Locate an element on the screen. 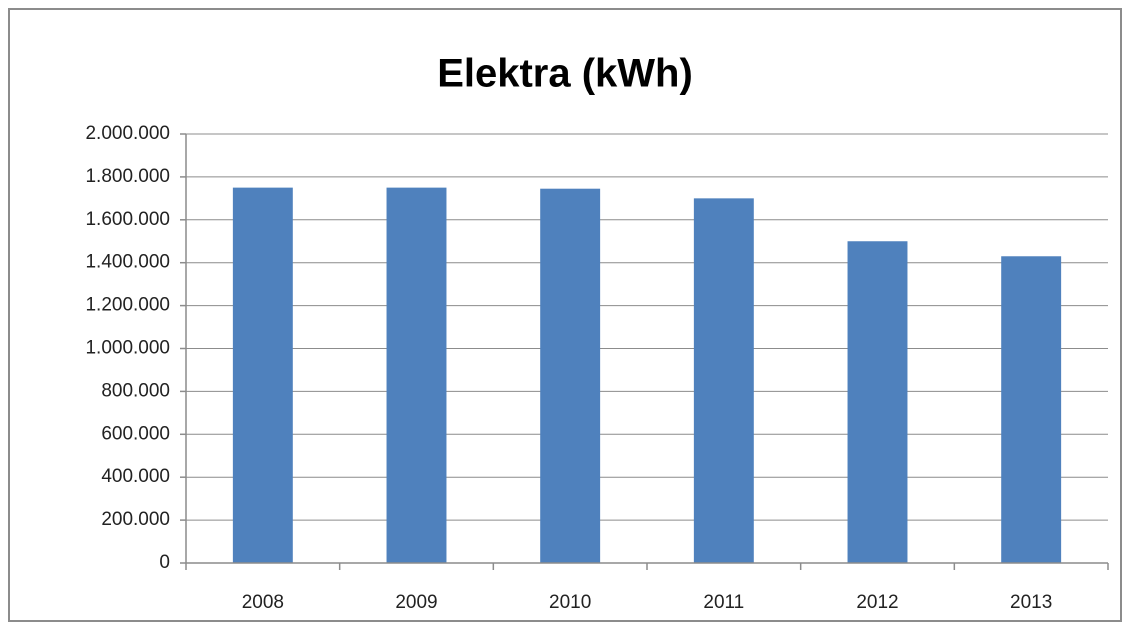  x-tick-label: 2012 is located at coordinates (877, 602).